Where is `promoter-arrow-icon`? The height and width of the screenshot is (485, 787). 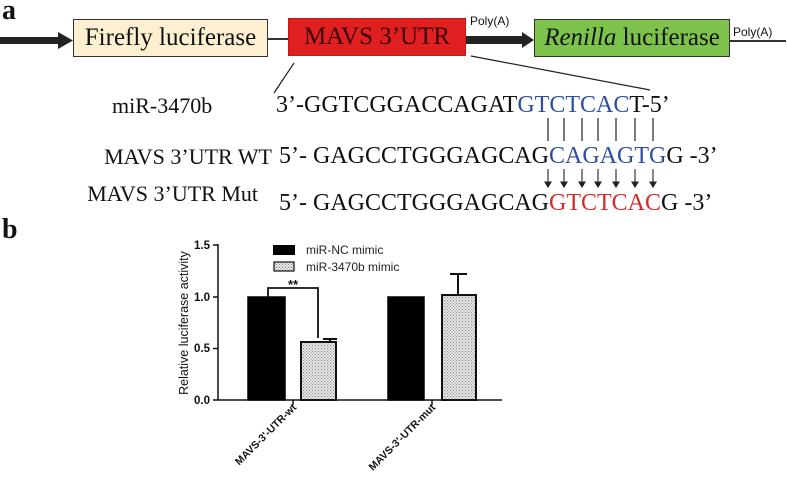 promoter-arrow-icon is located at coordinates (36, 40).